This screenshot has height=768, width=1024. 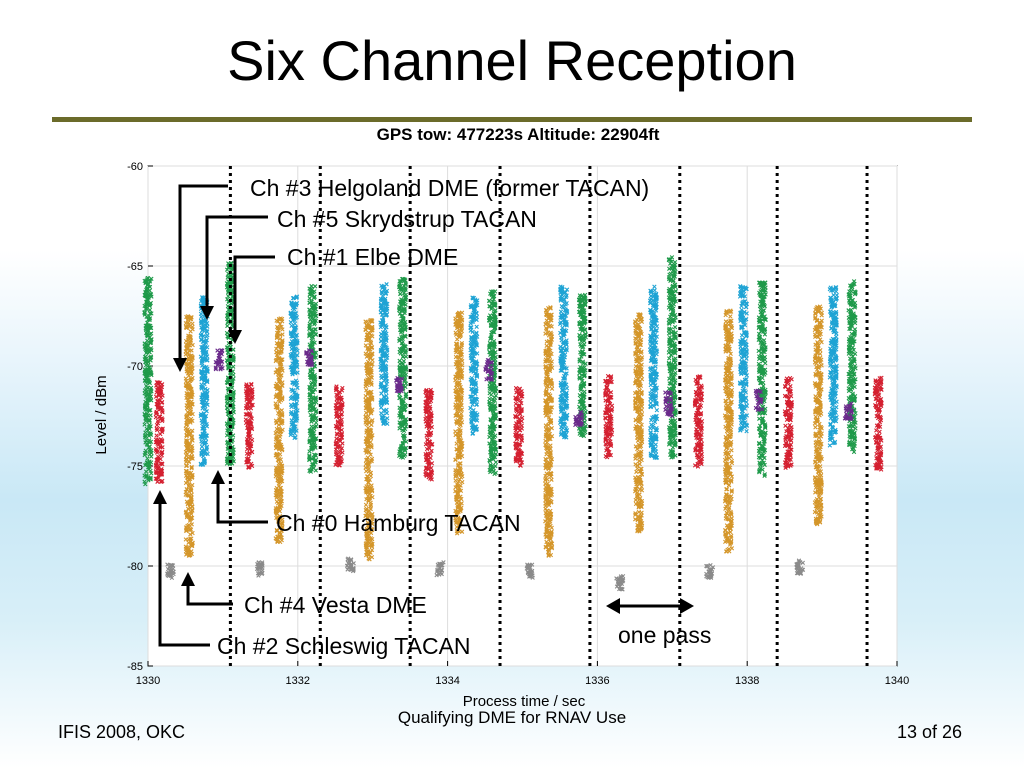 What do you see at coordinates (298, 681) in the screenshot?
I see `x-tick-label: 1332` at bounding box center [298, 681].